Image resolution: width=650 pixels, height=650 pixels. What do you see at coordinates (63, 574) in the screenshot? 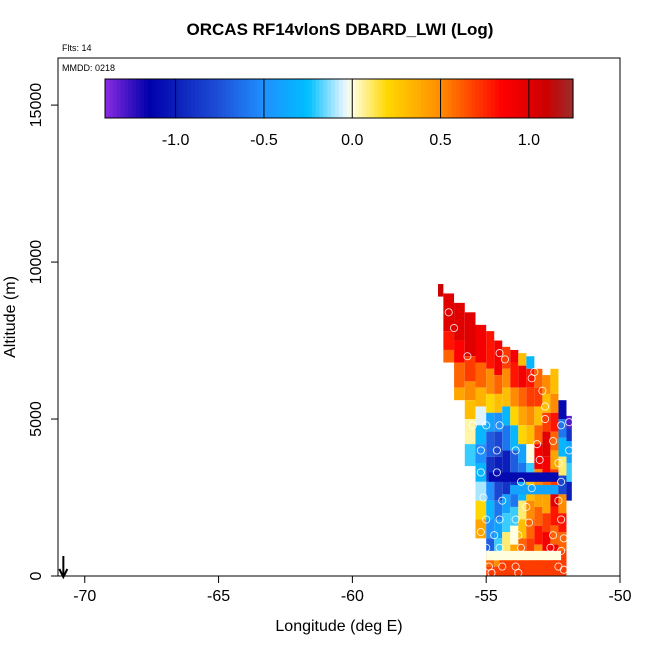
I see `arrow-head` at bounding box center [63, 574].